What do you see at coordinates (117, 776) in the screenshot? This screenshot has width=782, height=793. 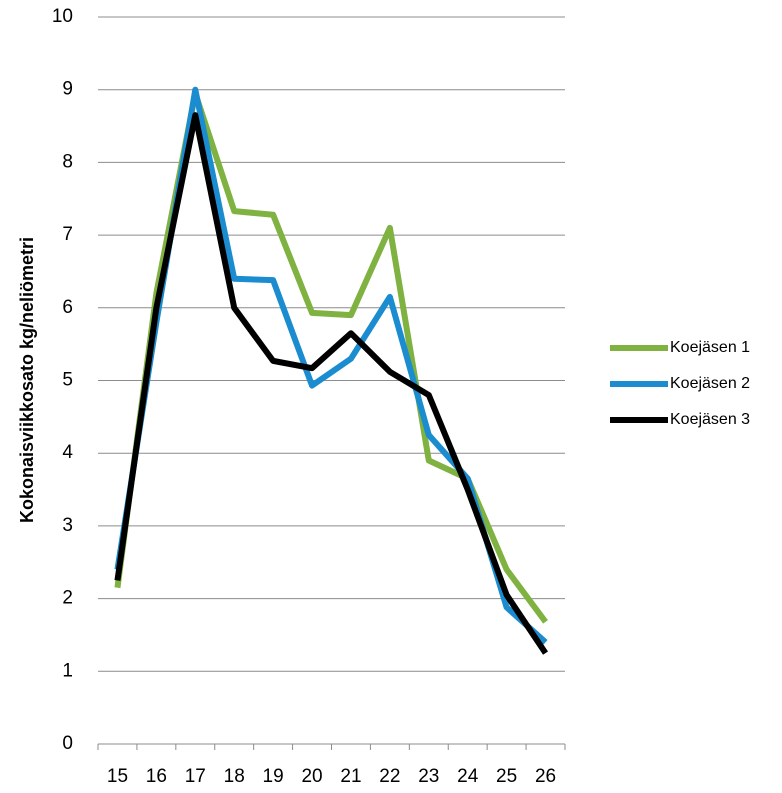 I see `x-tick-label: 15` at bounding box center [117, 776].